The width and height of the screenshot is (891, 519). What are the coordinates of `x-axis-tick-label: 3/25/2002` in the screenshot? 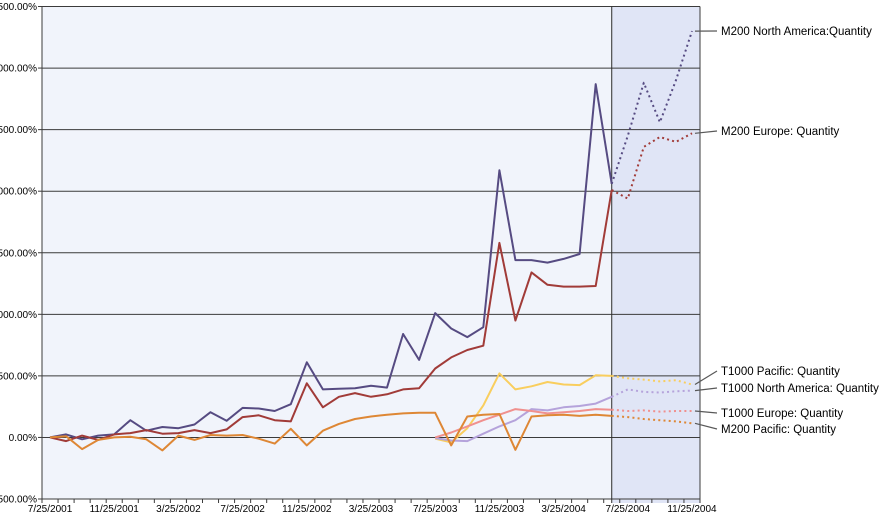 It's located at (178, 509).